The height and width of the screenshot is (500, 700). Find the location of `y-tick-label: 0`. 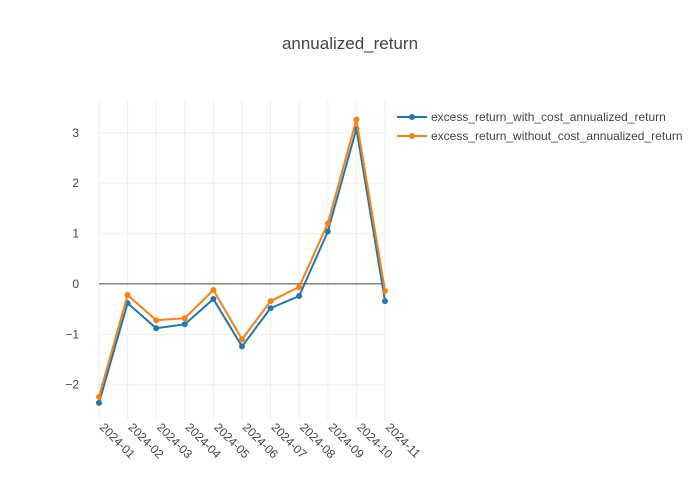

y-tick-label: 0 is located at coordinates (75, 284).